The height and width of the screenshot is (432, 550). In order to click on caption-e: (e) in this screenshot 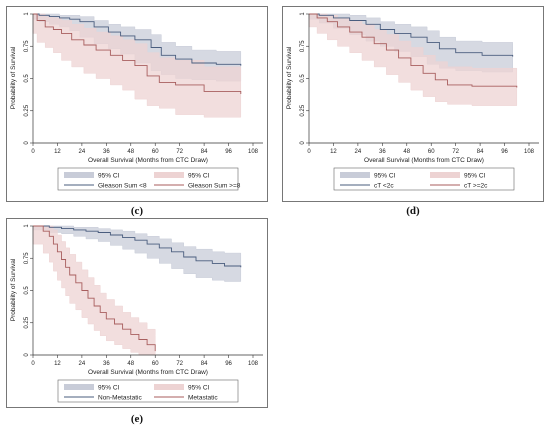, I will do `click(137, 419)`.